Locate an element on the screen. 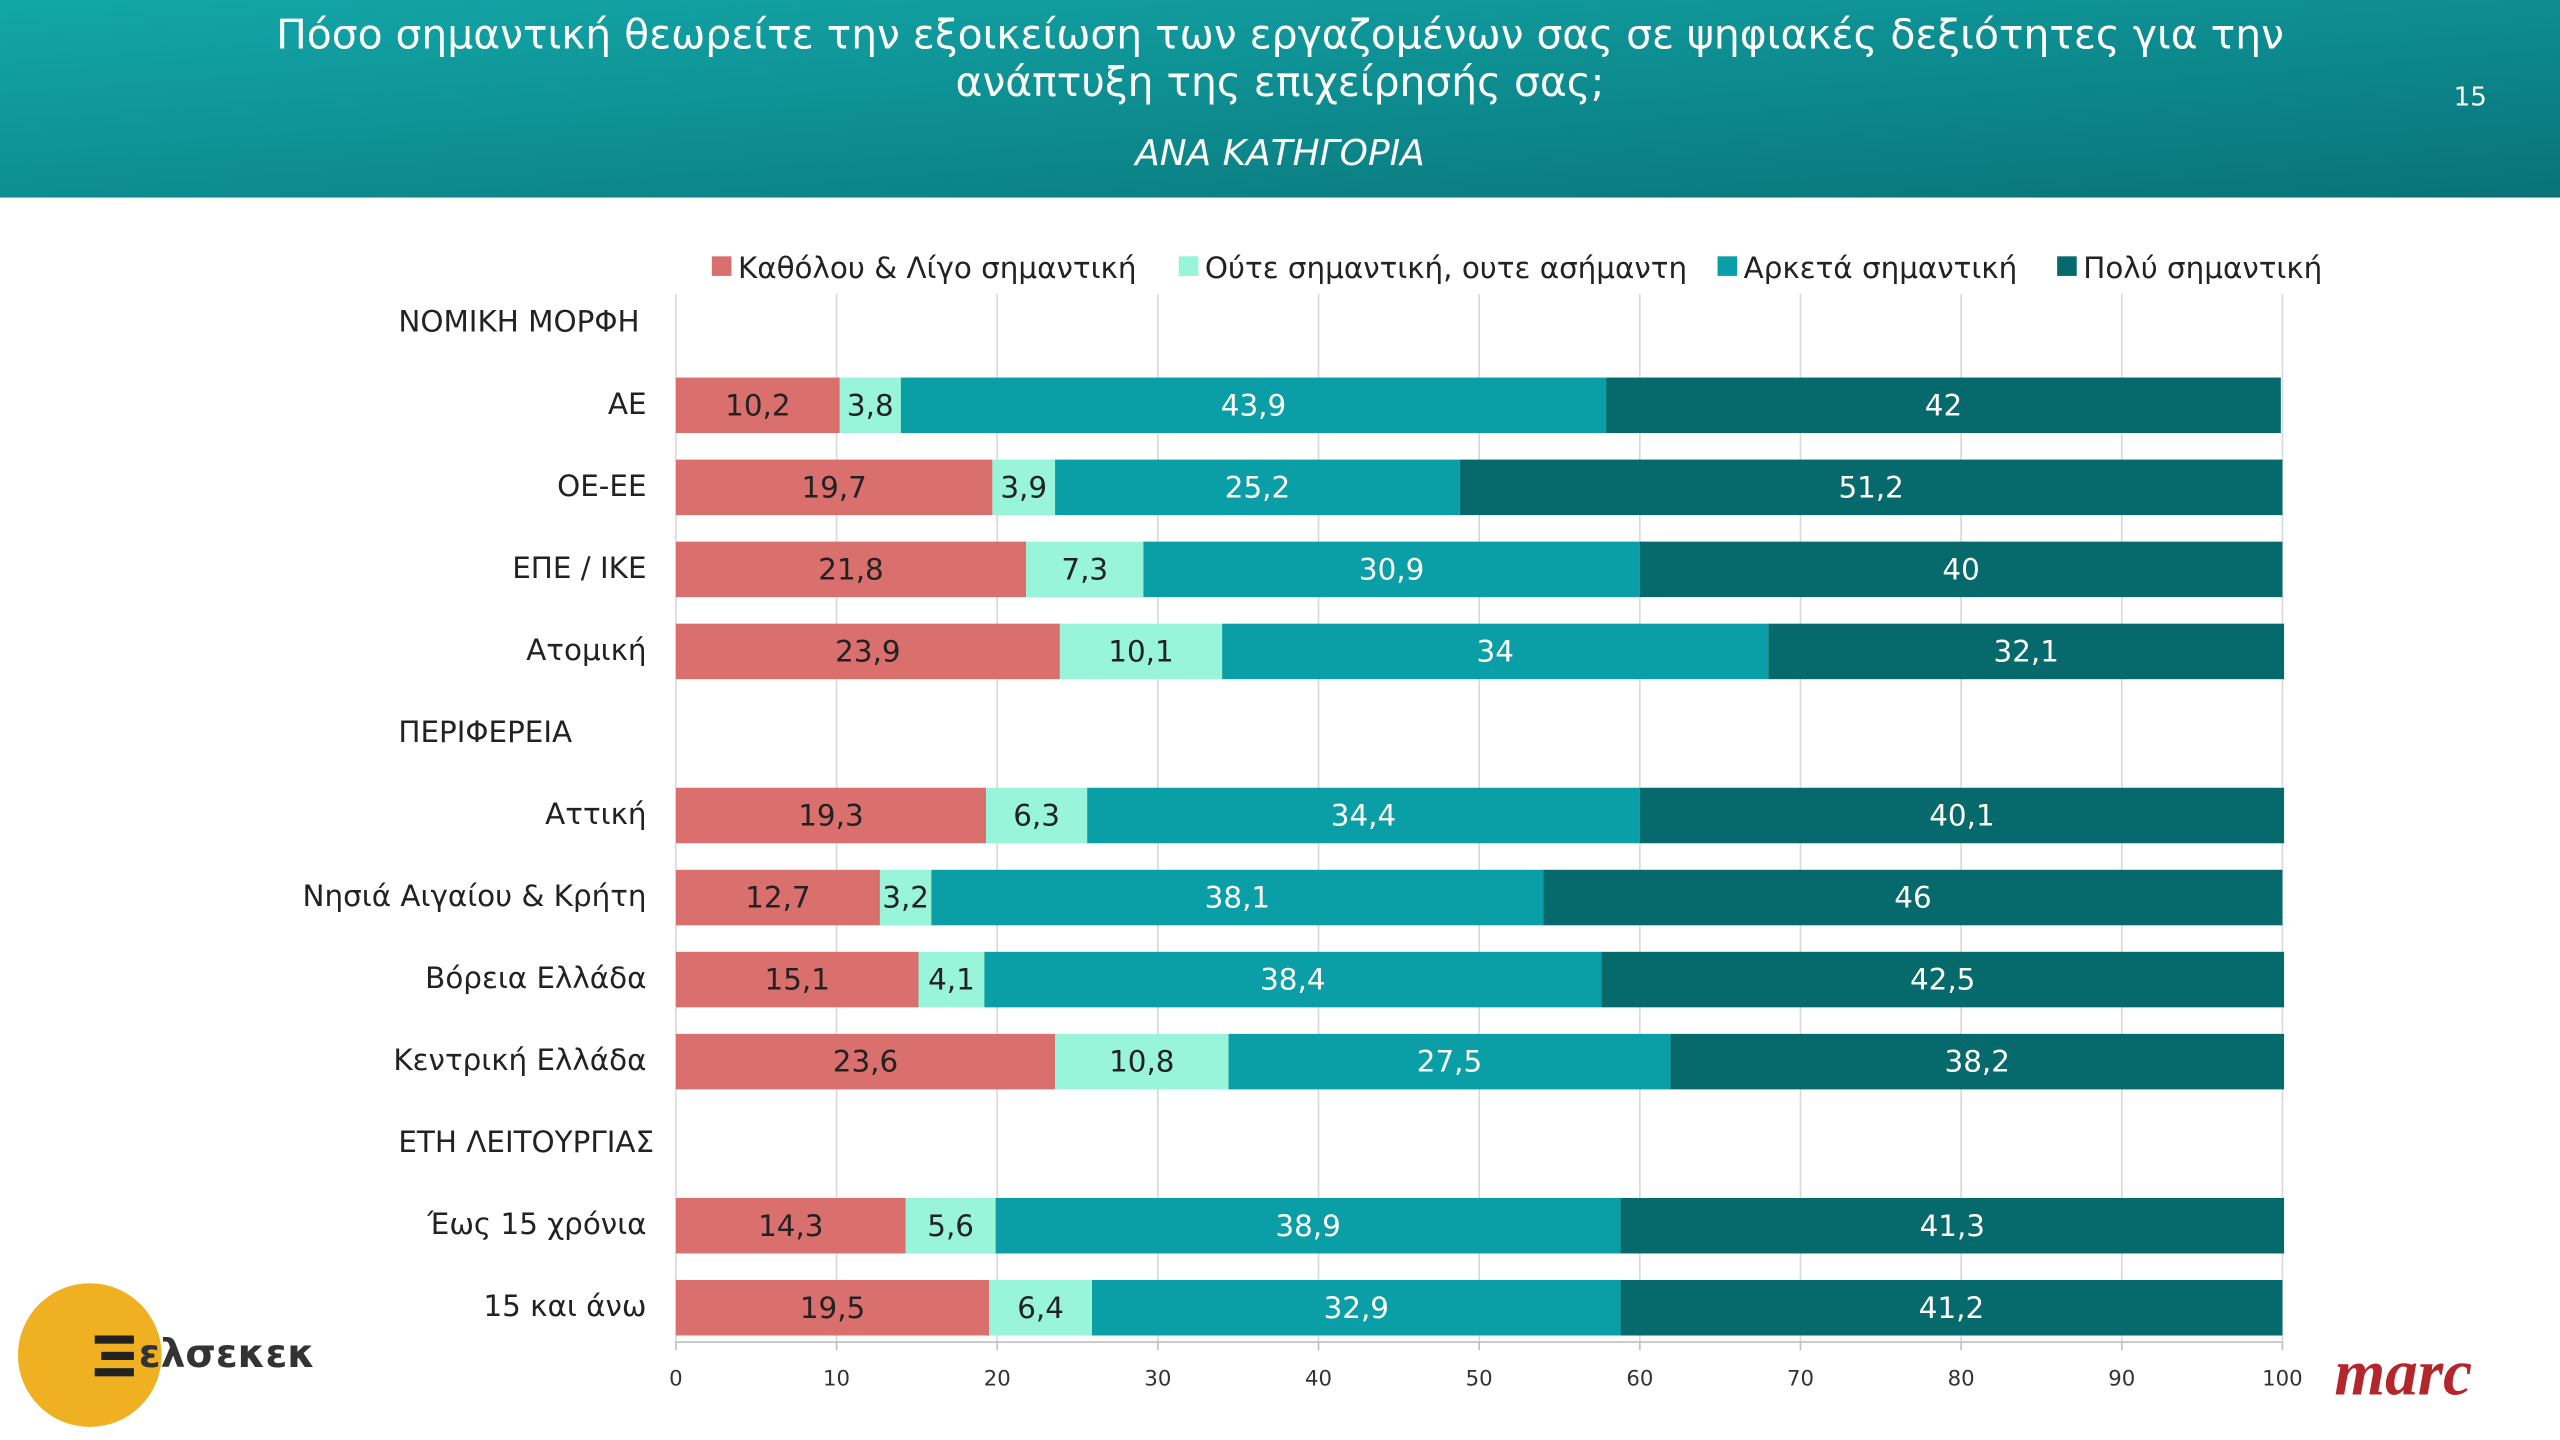  value-label: 34,4 is located at coordinates (1363, 816).